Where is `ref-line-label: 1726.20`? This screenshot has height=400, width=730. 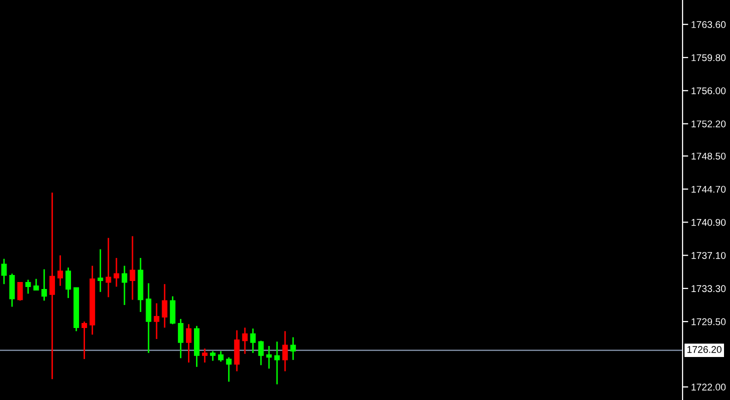
ref-line-label: 1726.20 is located at coordinates (704, 349).